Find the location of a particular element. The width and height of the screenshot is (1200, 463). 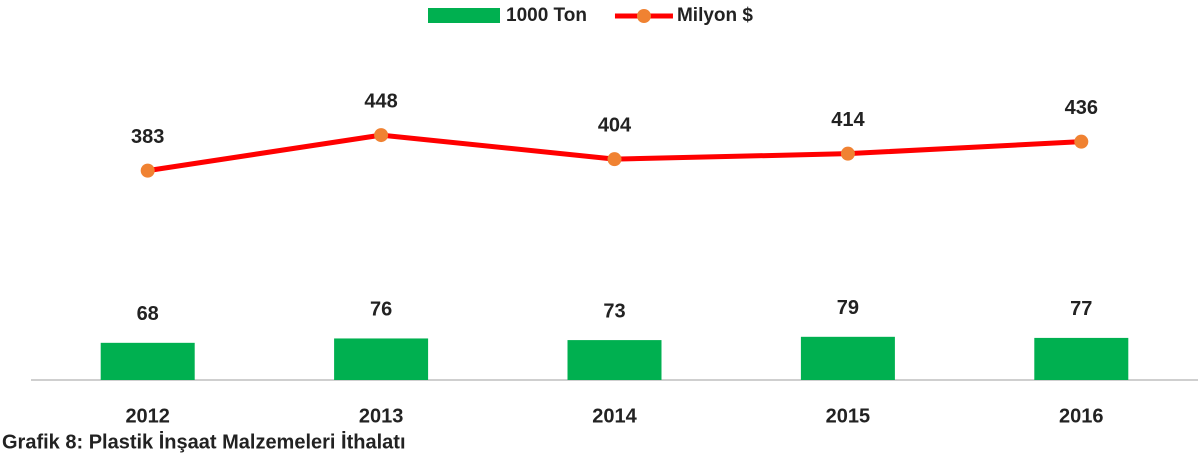

data-label: 77 is located at coordinates (1081, 309).